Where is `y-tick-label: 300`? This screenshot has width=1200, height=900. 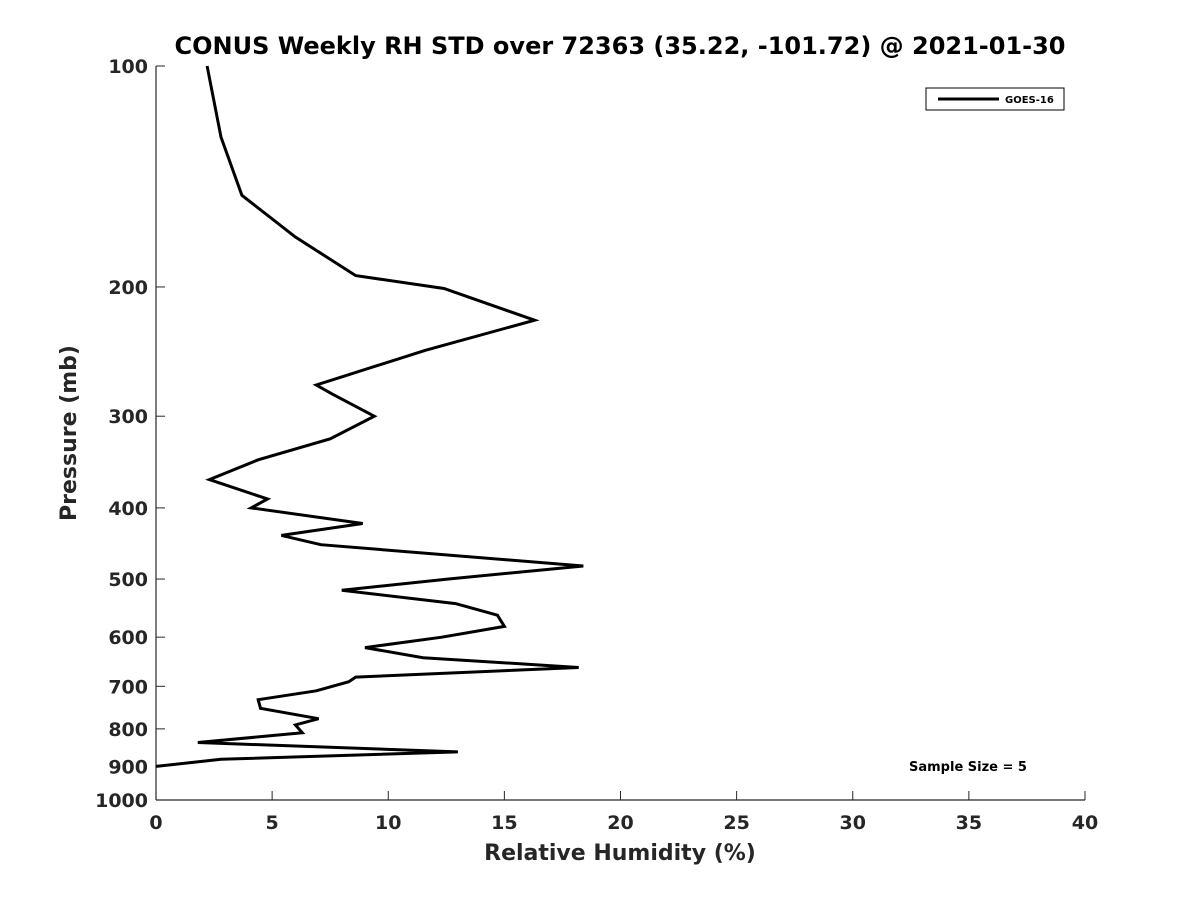
y-tick-label: 300 is located at coordinates (128, 417).